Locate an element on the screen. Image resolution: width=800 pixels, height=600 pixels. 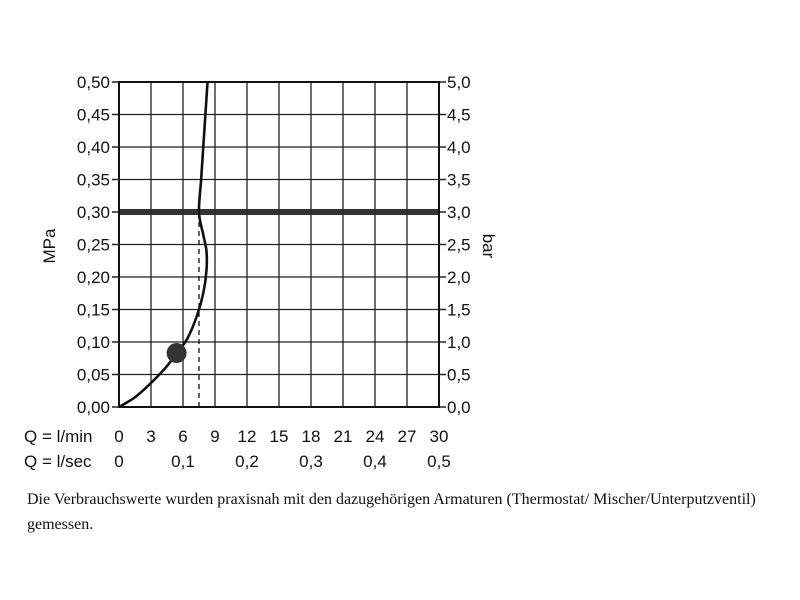
left-tick-label: 0,30 is located at coordinates (93, 212).